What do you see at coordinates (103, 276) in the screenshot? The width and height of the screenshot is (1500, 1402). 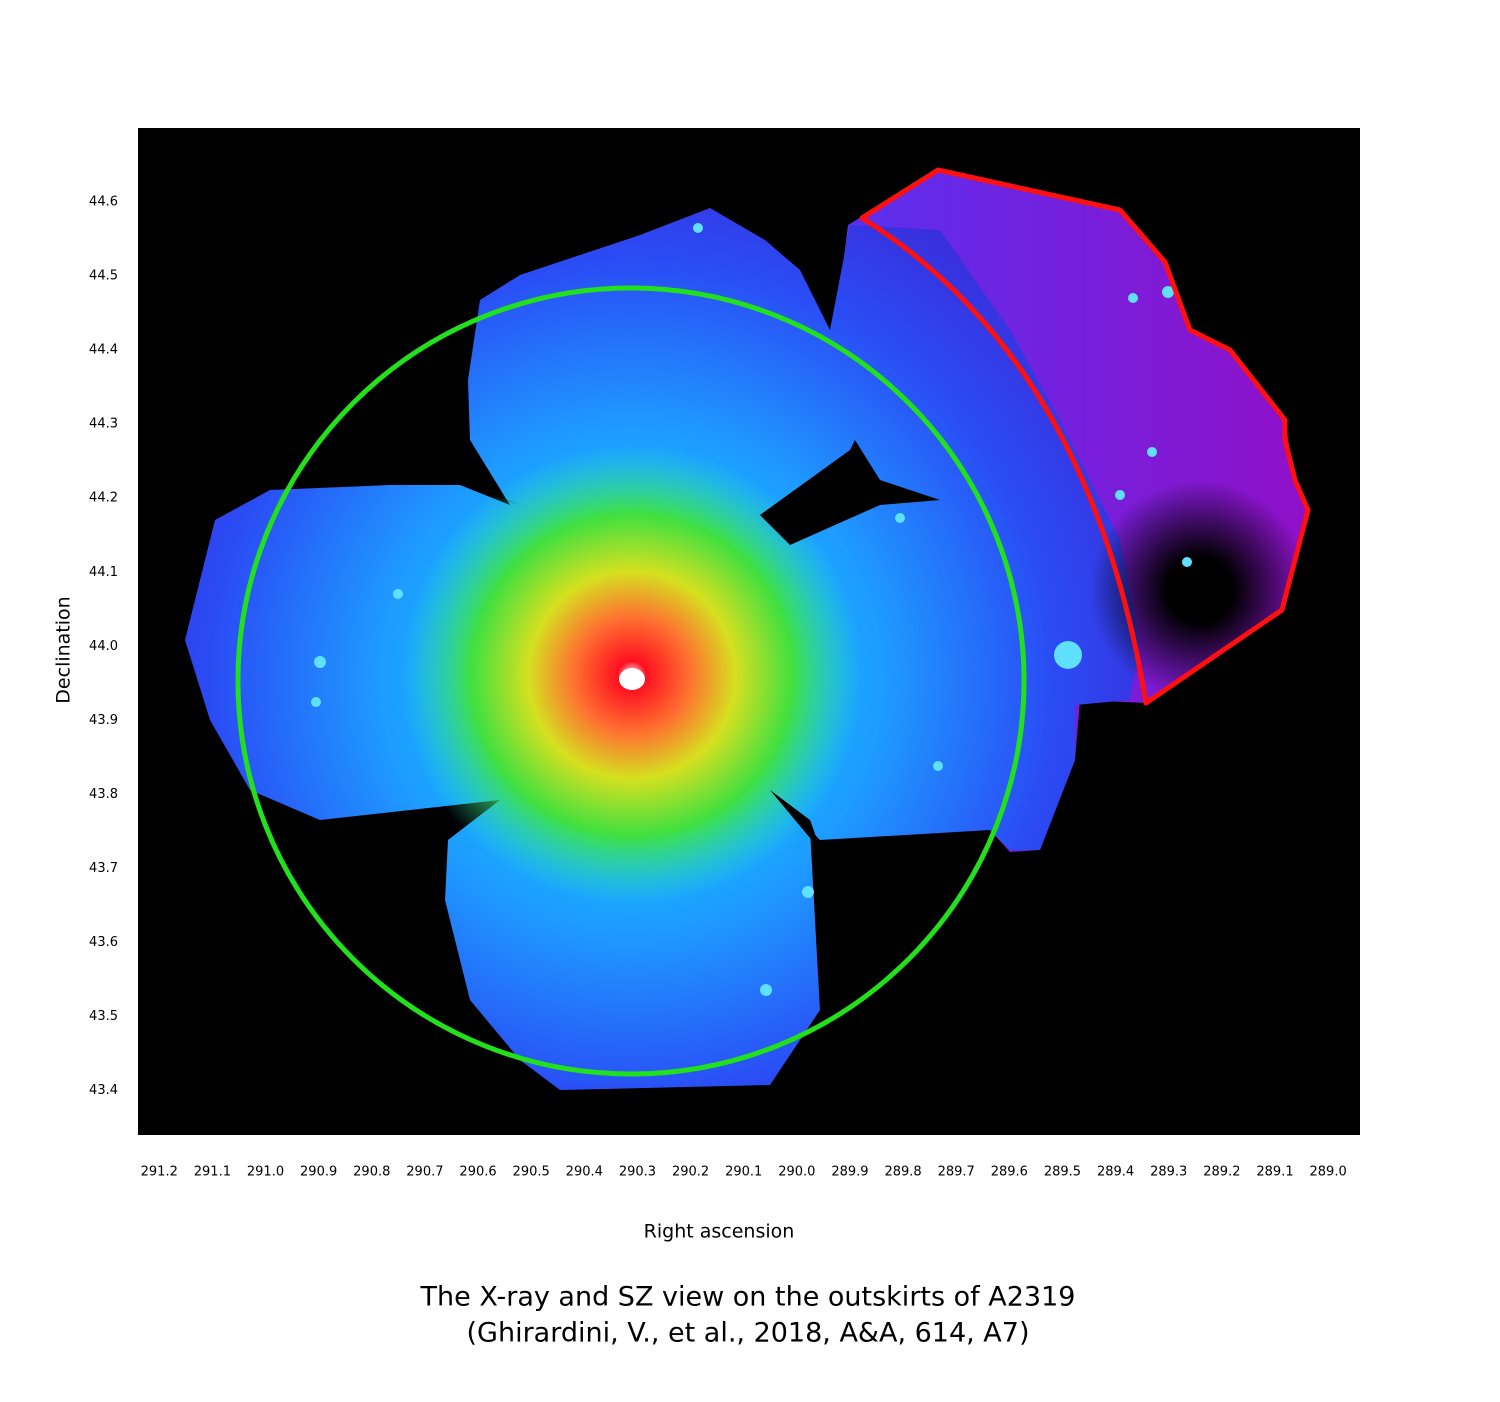 I see `y-tick-label: 44.5` at bounding box center [103, 276].